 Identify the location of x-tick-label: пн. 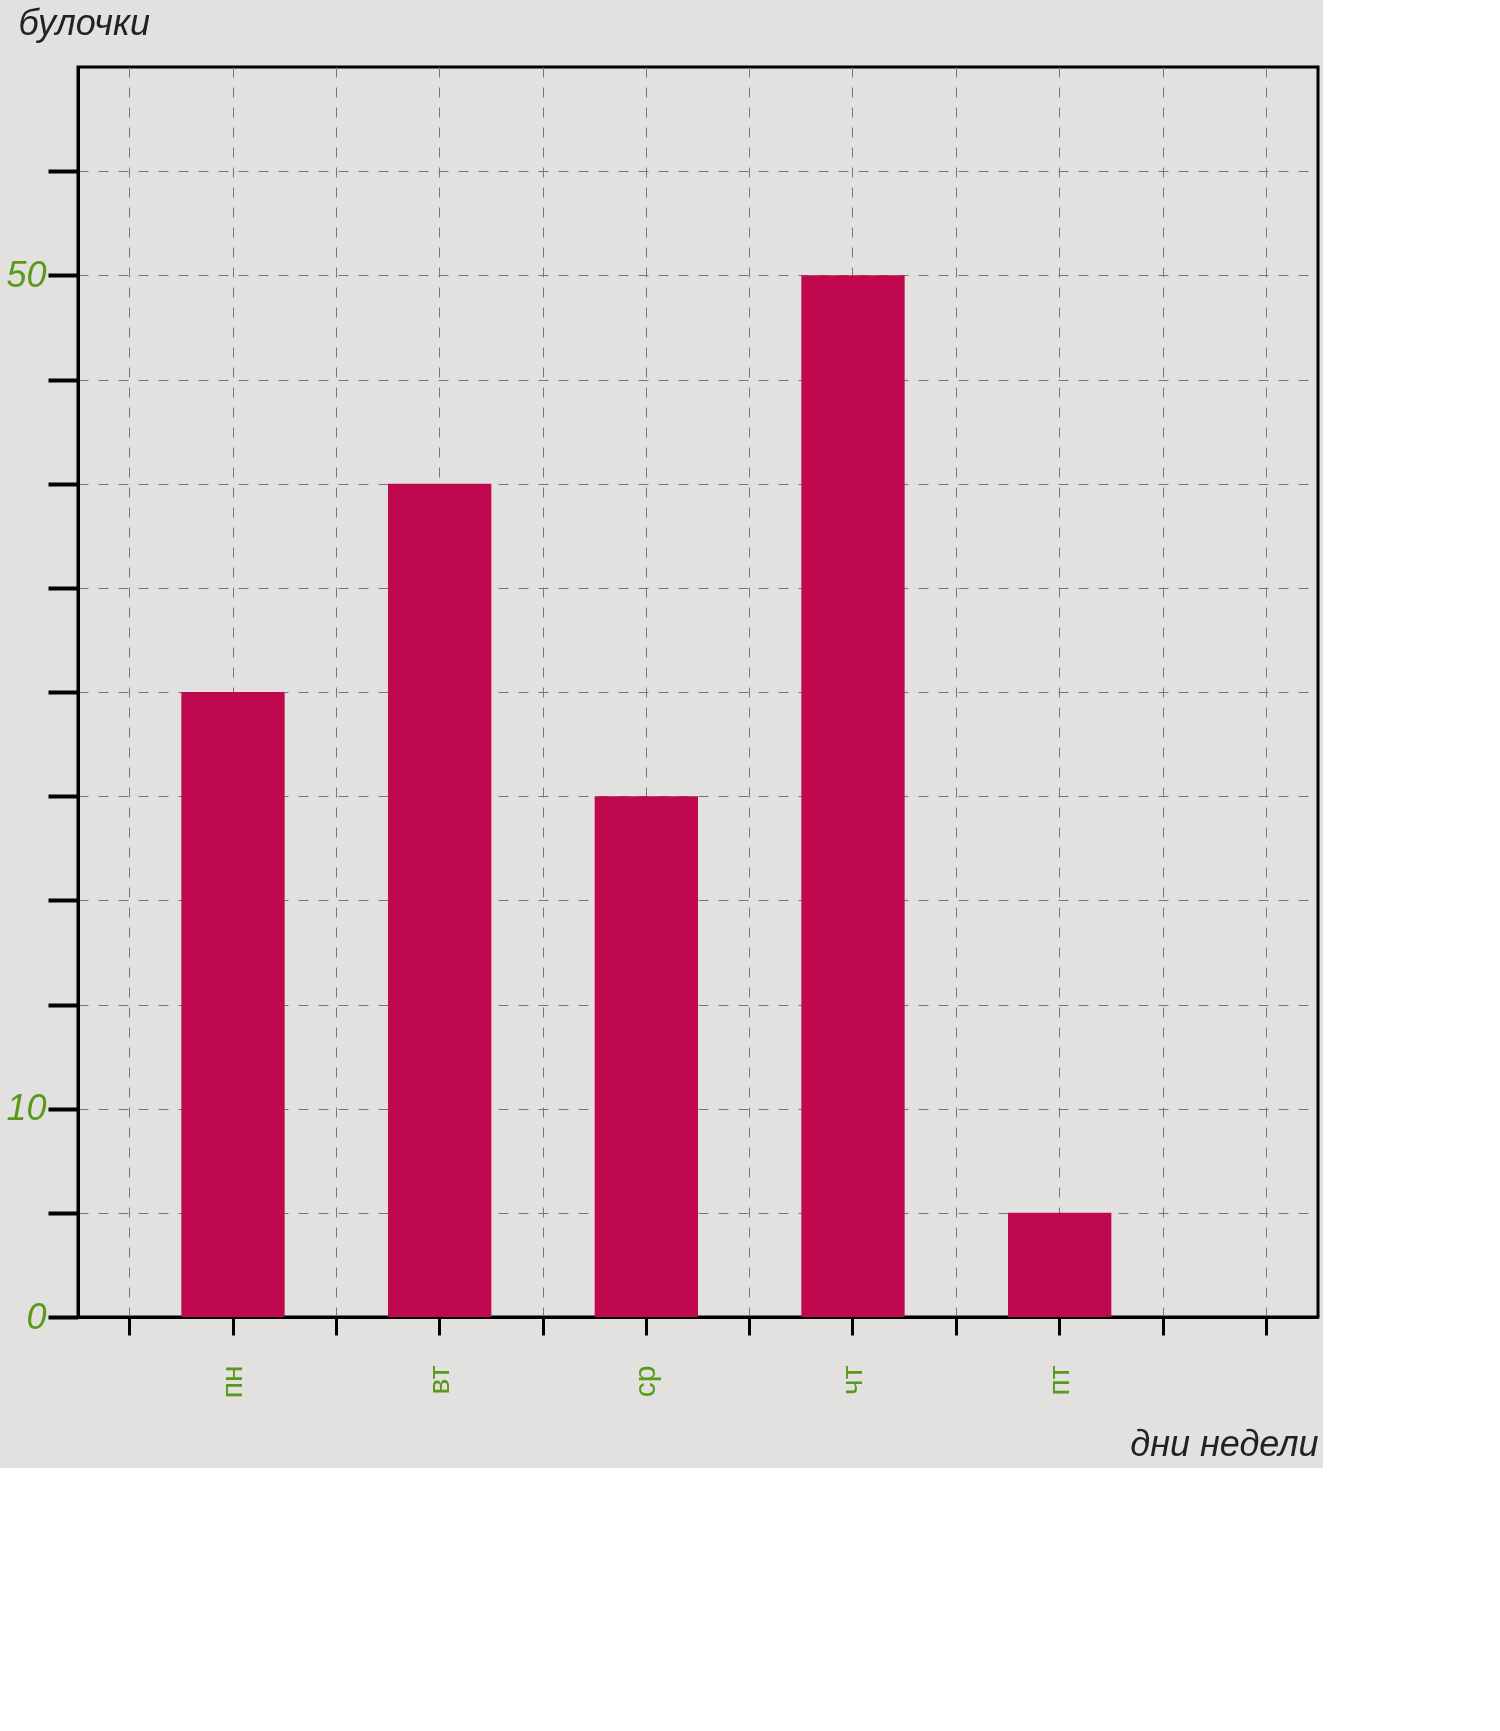
(231, 1382).